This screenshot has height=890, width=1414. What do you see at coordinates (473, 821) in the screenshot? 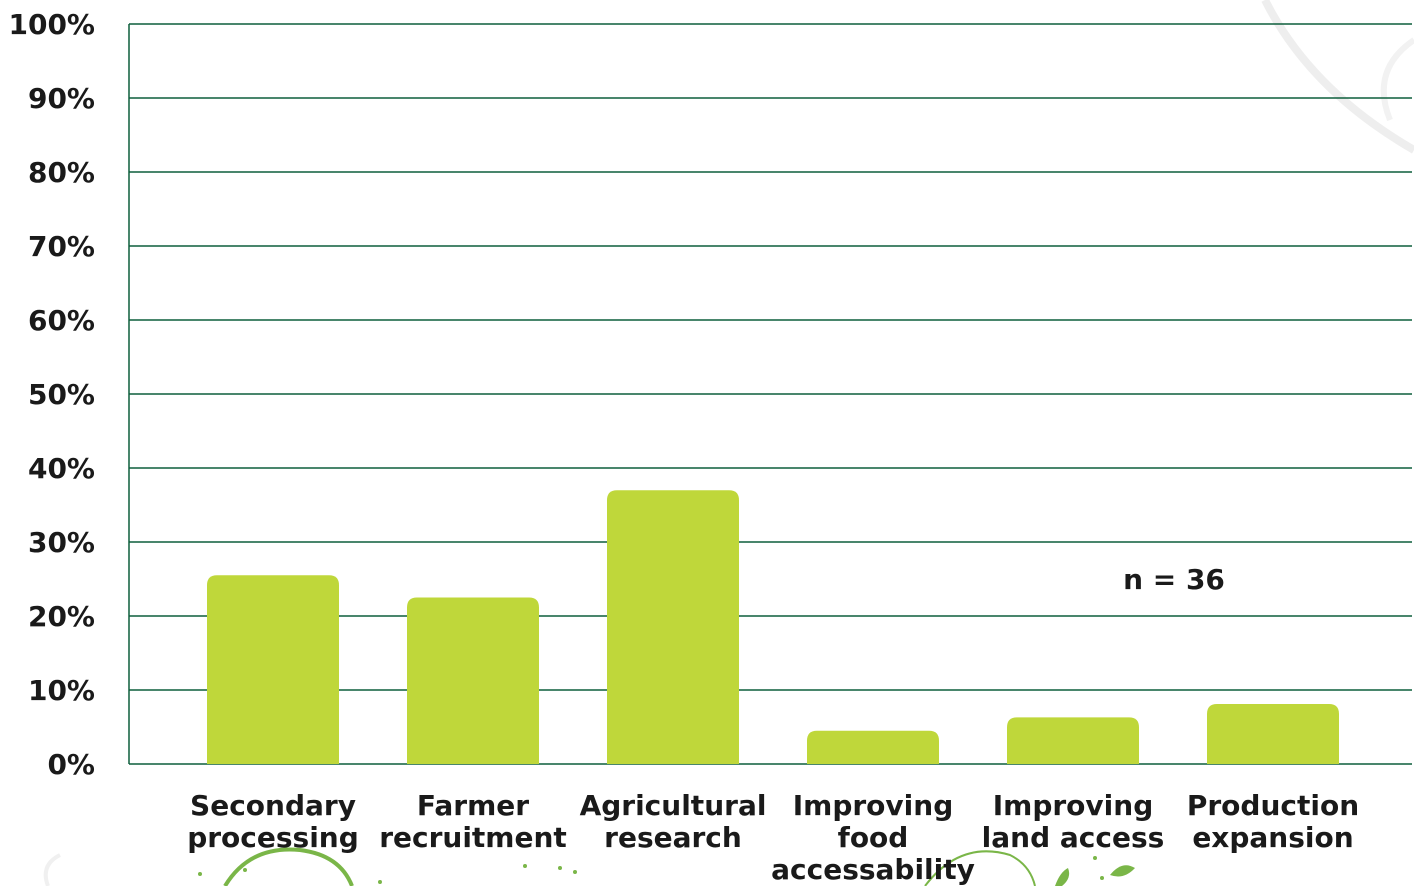
I see `x-tick-label: Farmer recruitment` at bounding box center [473, 821].